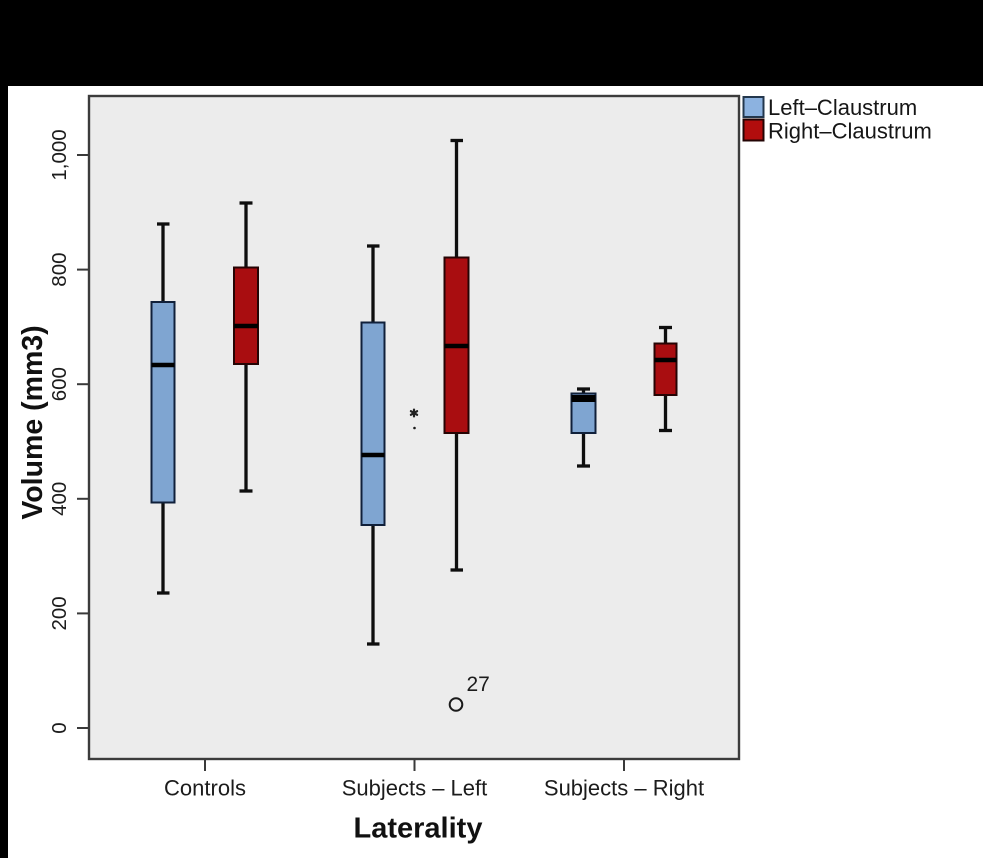  Describe the element at coordinates (418, 829) in the screenshot. I see `svg-text: Laterality` at that location.